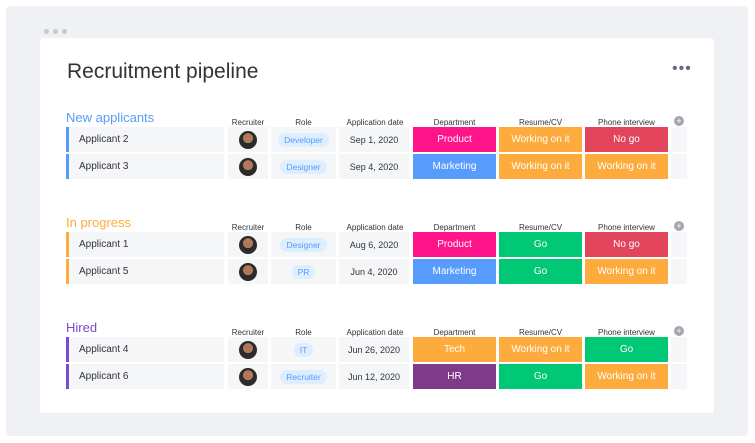 The width and height of the screenshot is (755, 443). What do you see at coordinates (145, 376) in the screenshot?
I see `applicant-name: Applicant 6` at bounding box center [145, 376].